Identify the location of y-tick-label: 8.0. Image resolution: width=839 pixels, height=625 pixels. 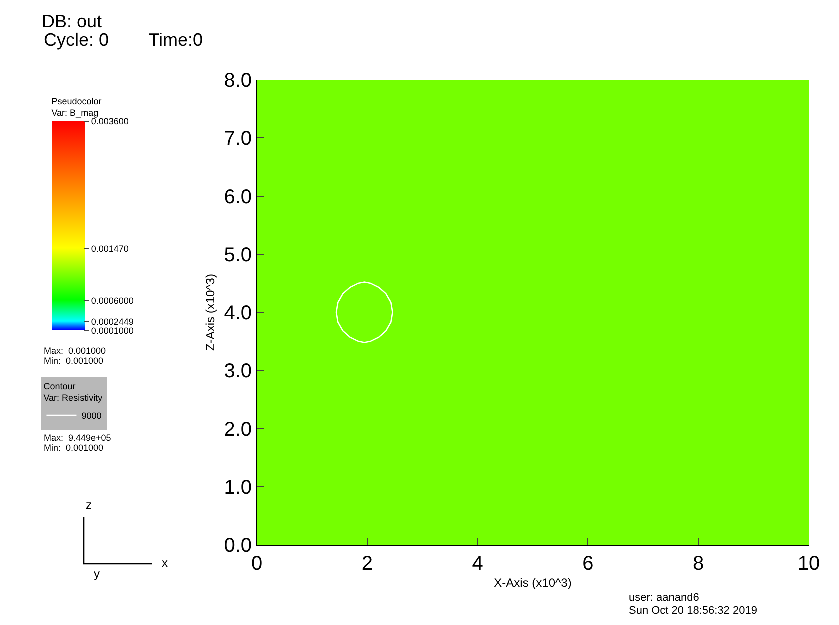
(238, 81).